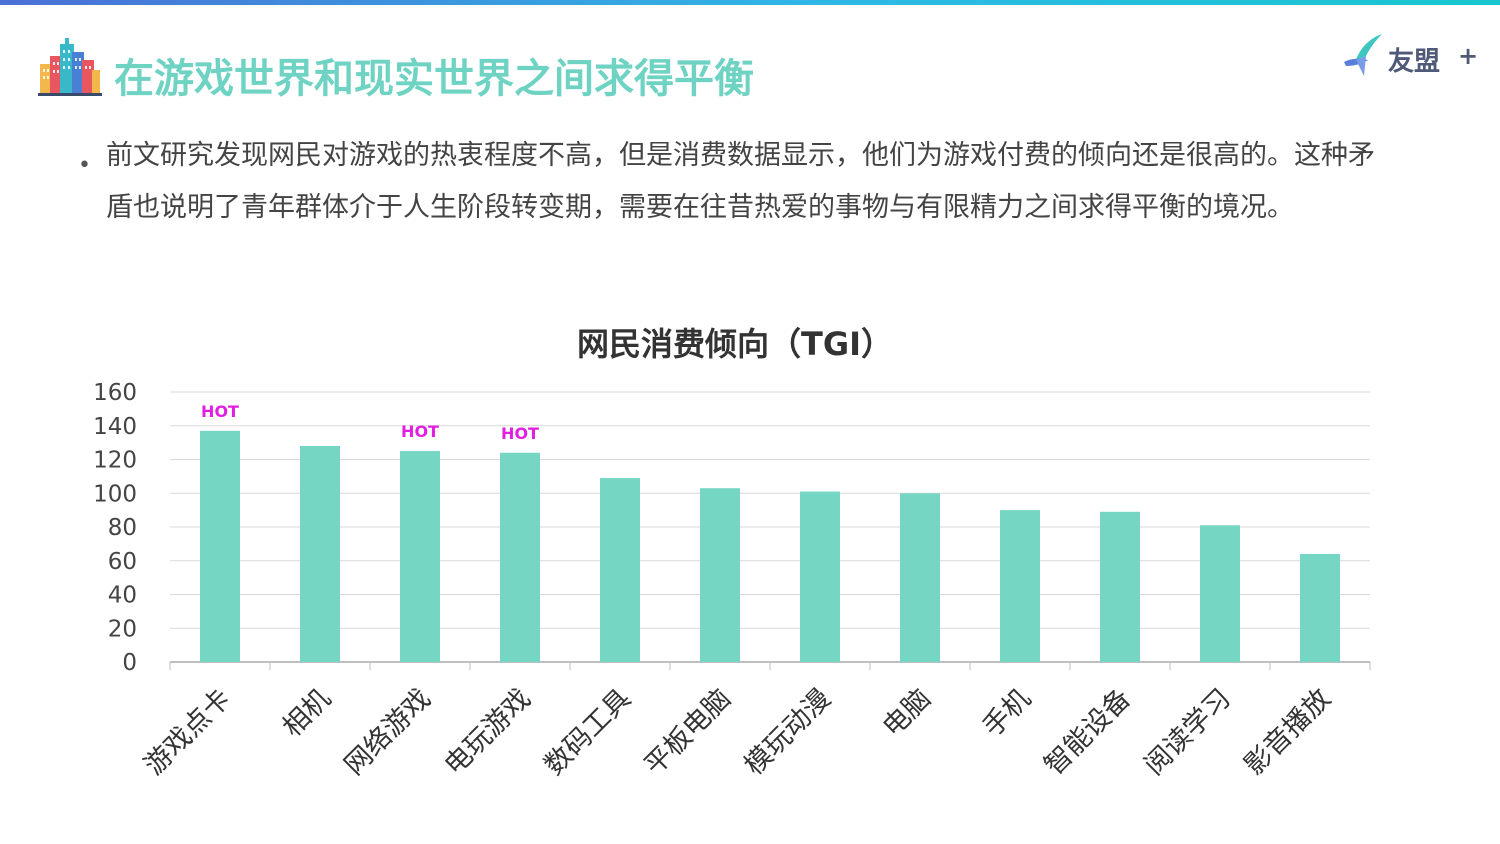 The image size is (1500, 844). I want to click on brand-plus: +, so click(1468, 56).